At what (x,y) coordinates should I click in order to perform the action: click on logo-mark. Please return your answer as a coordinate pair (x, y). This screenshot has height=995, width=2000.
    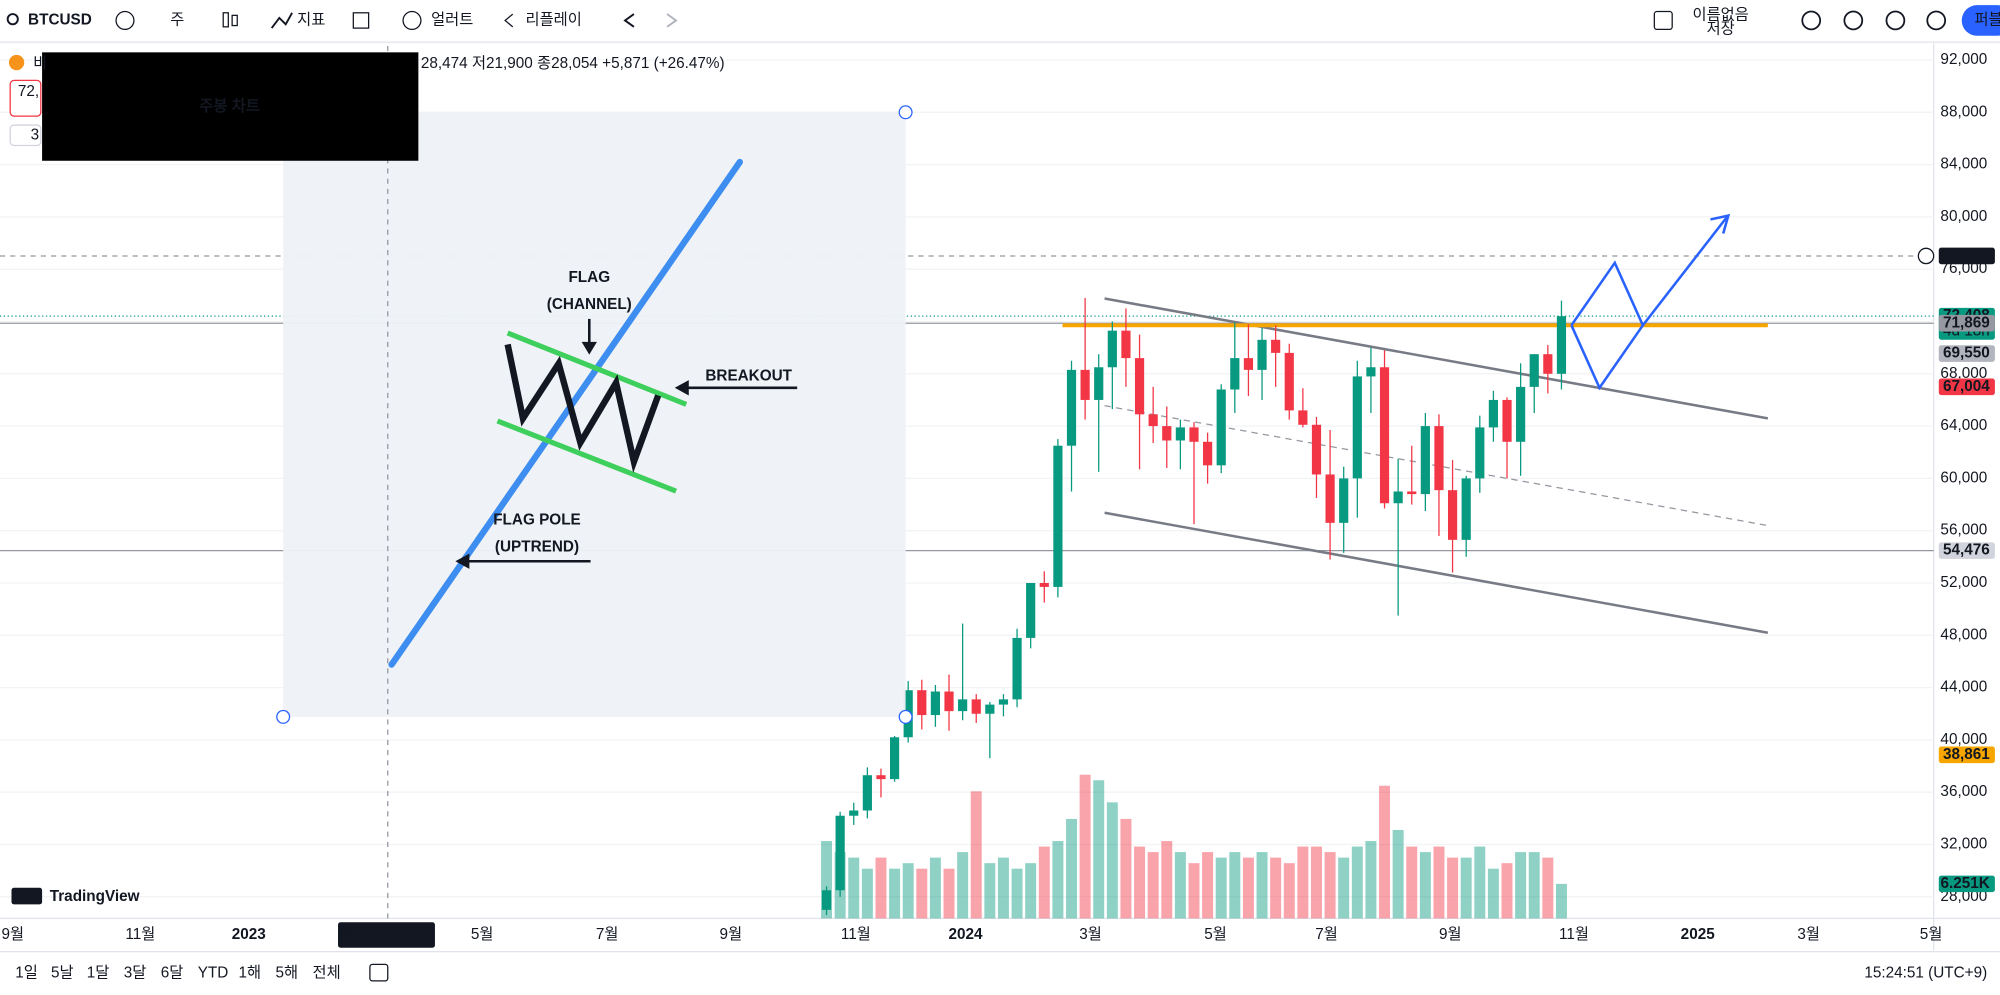
    Looking at the image, I should click on (27, 896).